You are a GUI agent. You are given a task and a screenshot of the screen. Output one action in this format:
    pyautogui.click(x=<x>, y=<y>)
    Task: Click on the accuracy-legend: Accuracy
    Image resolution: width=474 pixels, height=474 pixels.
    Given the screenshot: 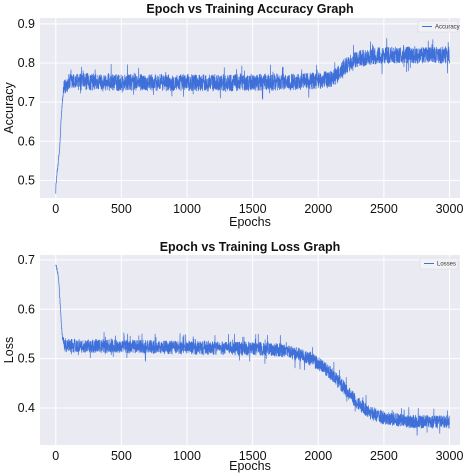 What is the action you would take?
    pyautogui.click(x=438, y=26)
    